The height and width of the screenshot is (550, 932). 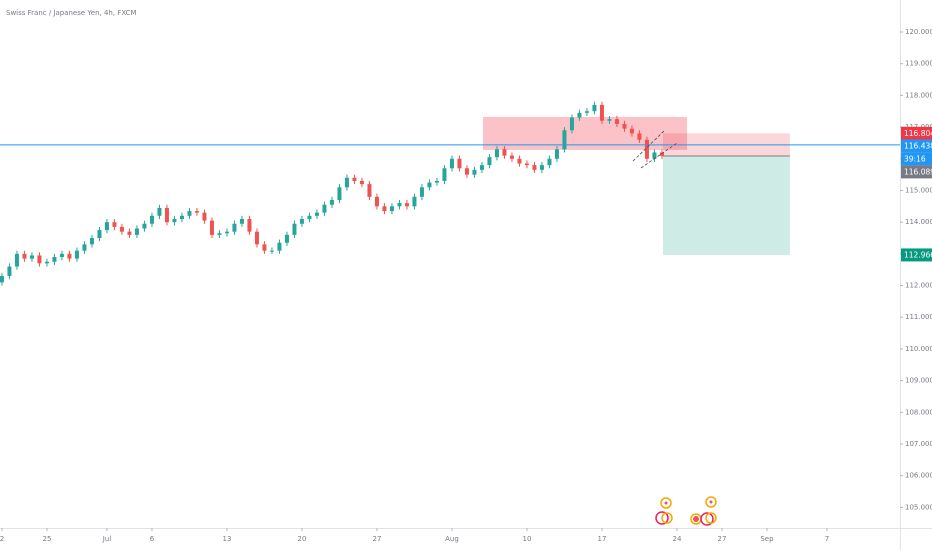 I want to click on y-tick-label: 110.000, so click(x=918, y=349).